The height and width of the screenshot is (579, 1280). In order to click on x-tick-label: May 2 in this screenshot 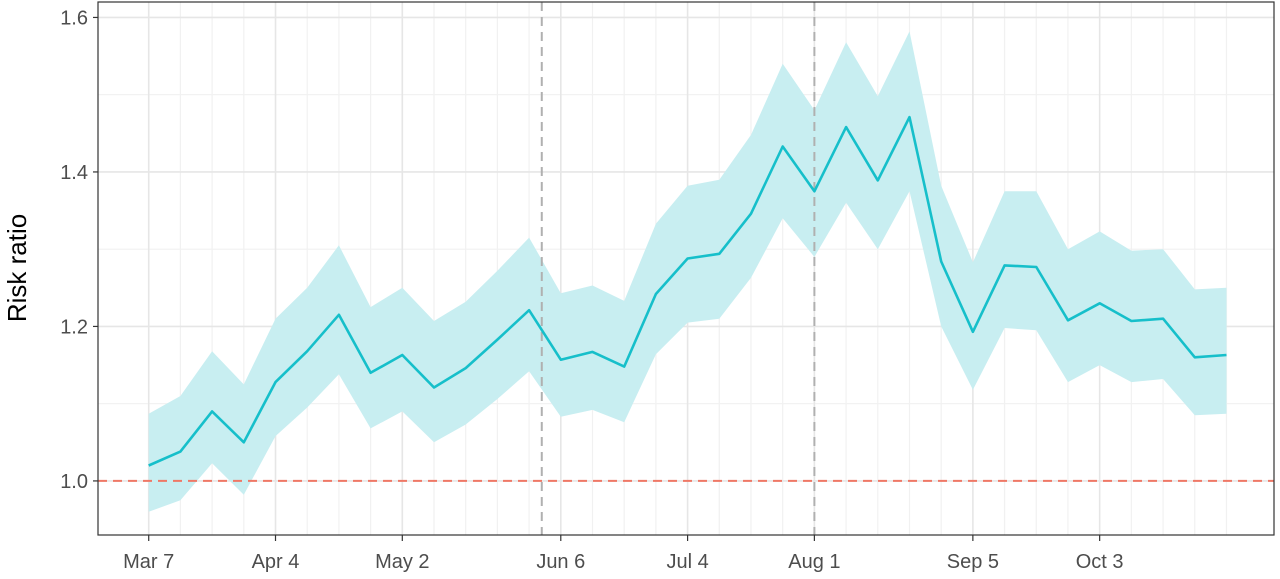, I will do `click(402, 562)`.